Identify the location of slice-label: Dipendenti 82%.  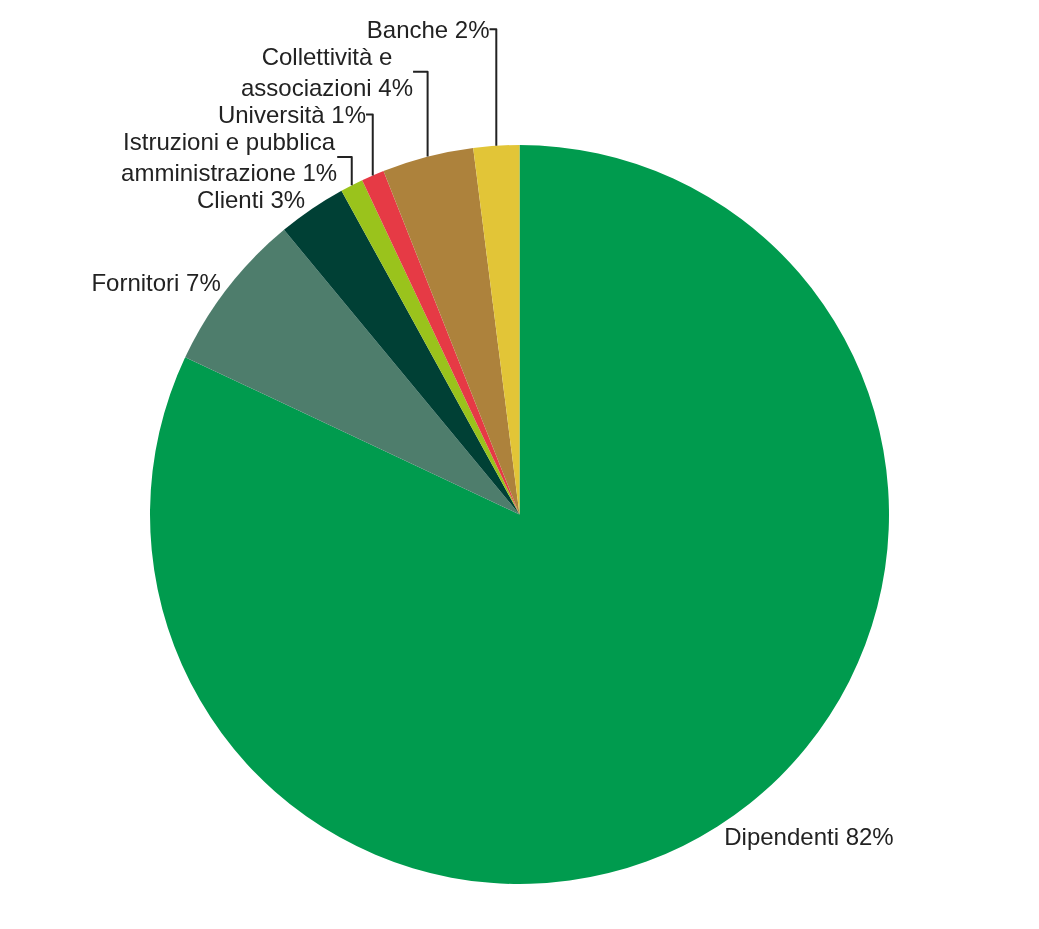
(809, 836).